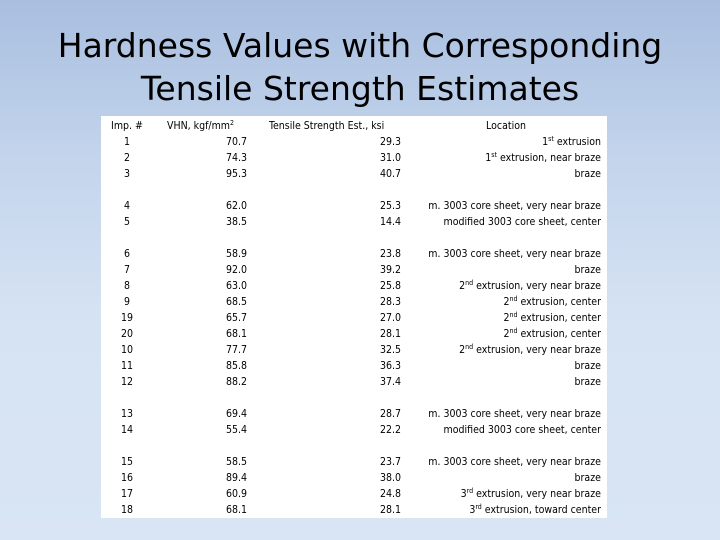  I want to click on cell-location: 1st extrusion, near braze, so click(501, 158).